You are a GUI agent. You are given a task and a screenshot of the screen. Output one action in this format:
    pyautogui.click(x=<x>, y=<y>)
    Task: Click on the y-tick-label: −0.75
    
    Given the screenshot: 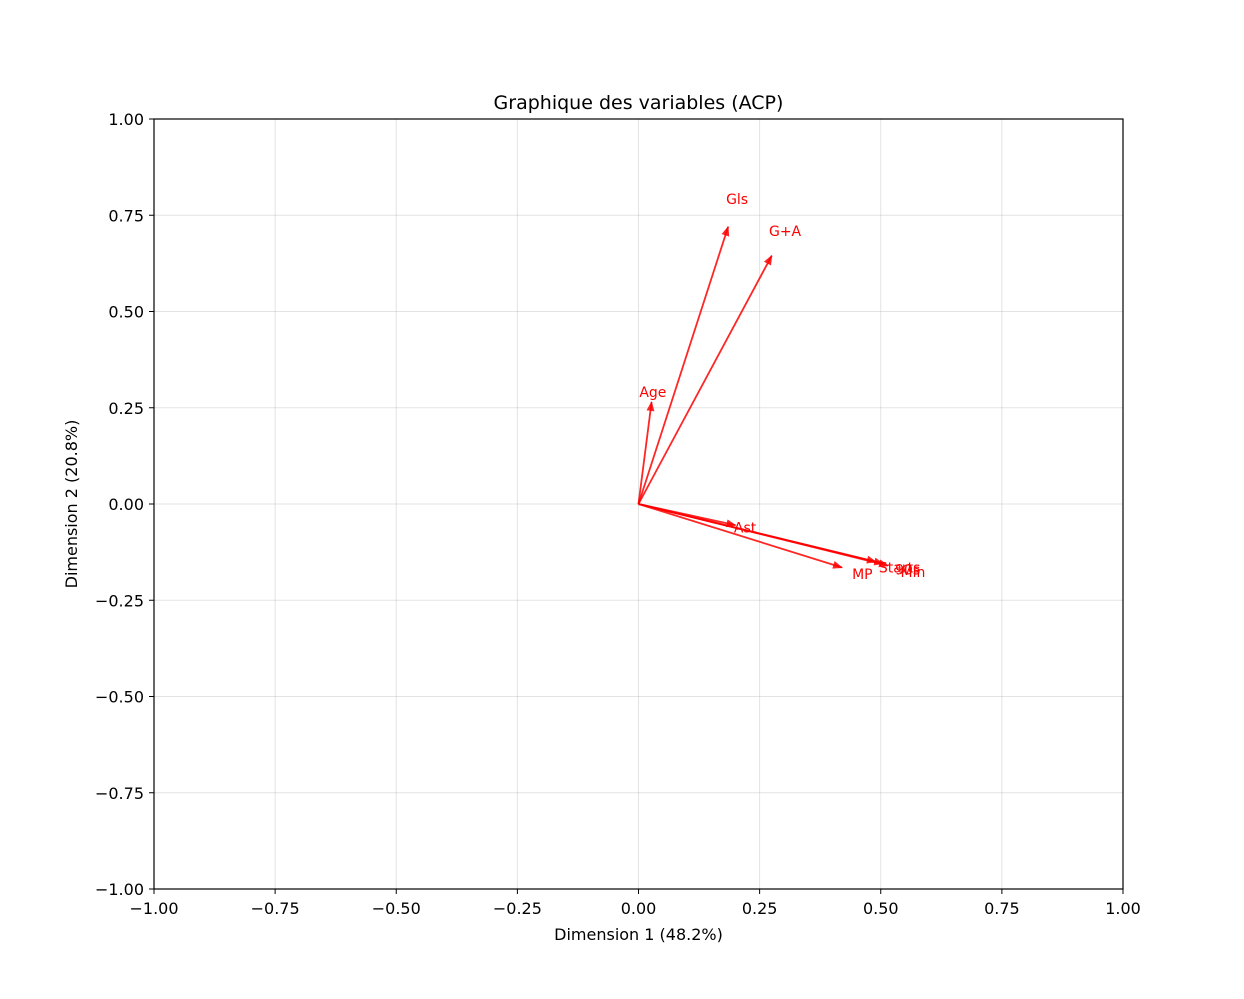 What is the action you would take?
    pyautogui.click(x=119, y=793)
    